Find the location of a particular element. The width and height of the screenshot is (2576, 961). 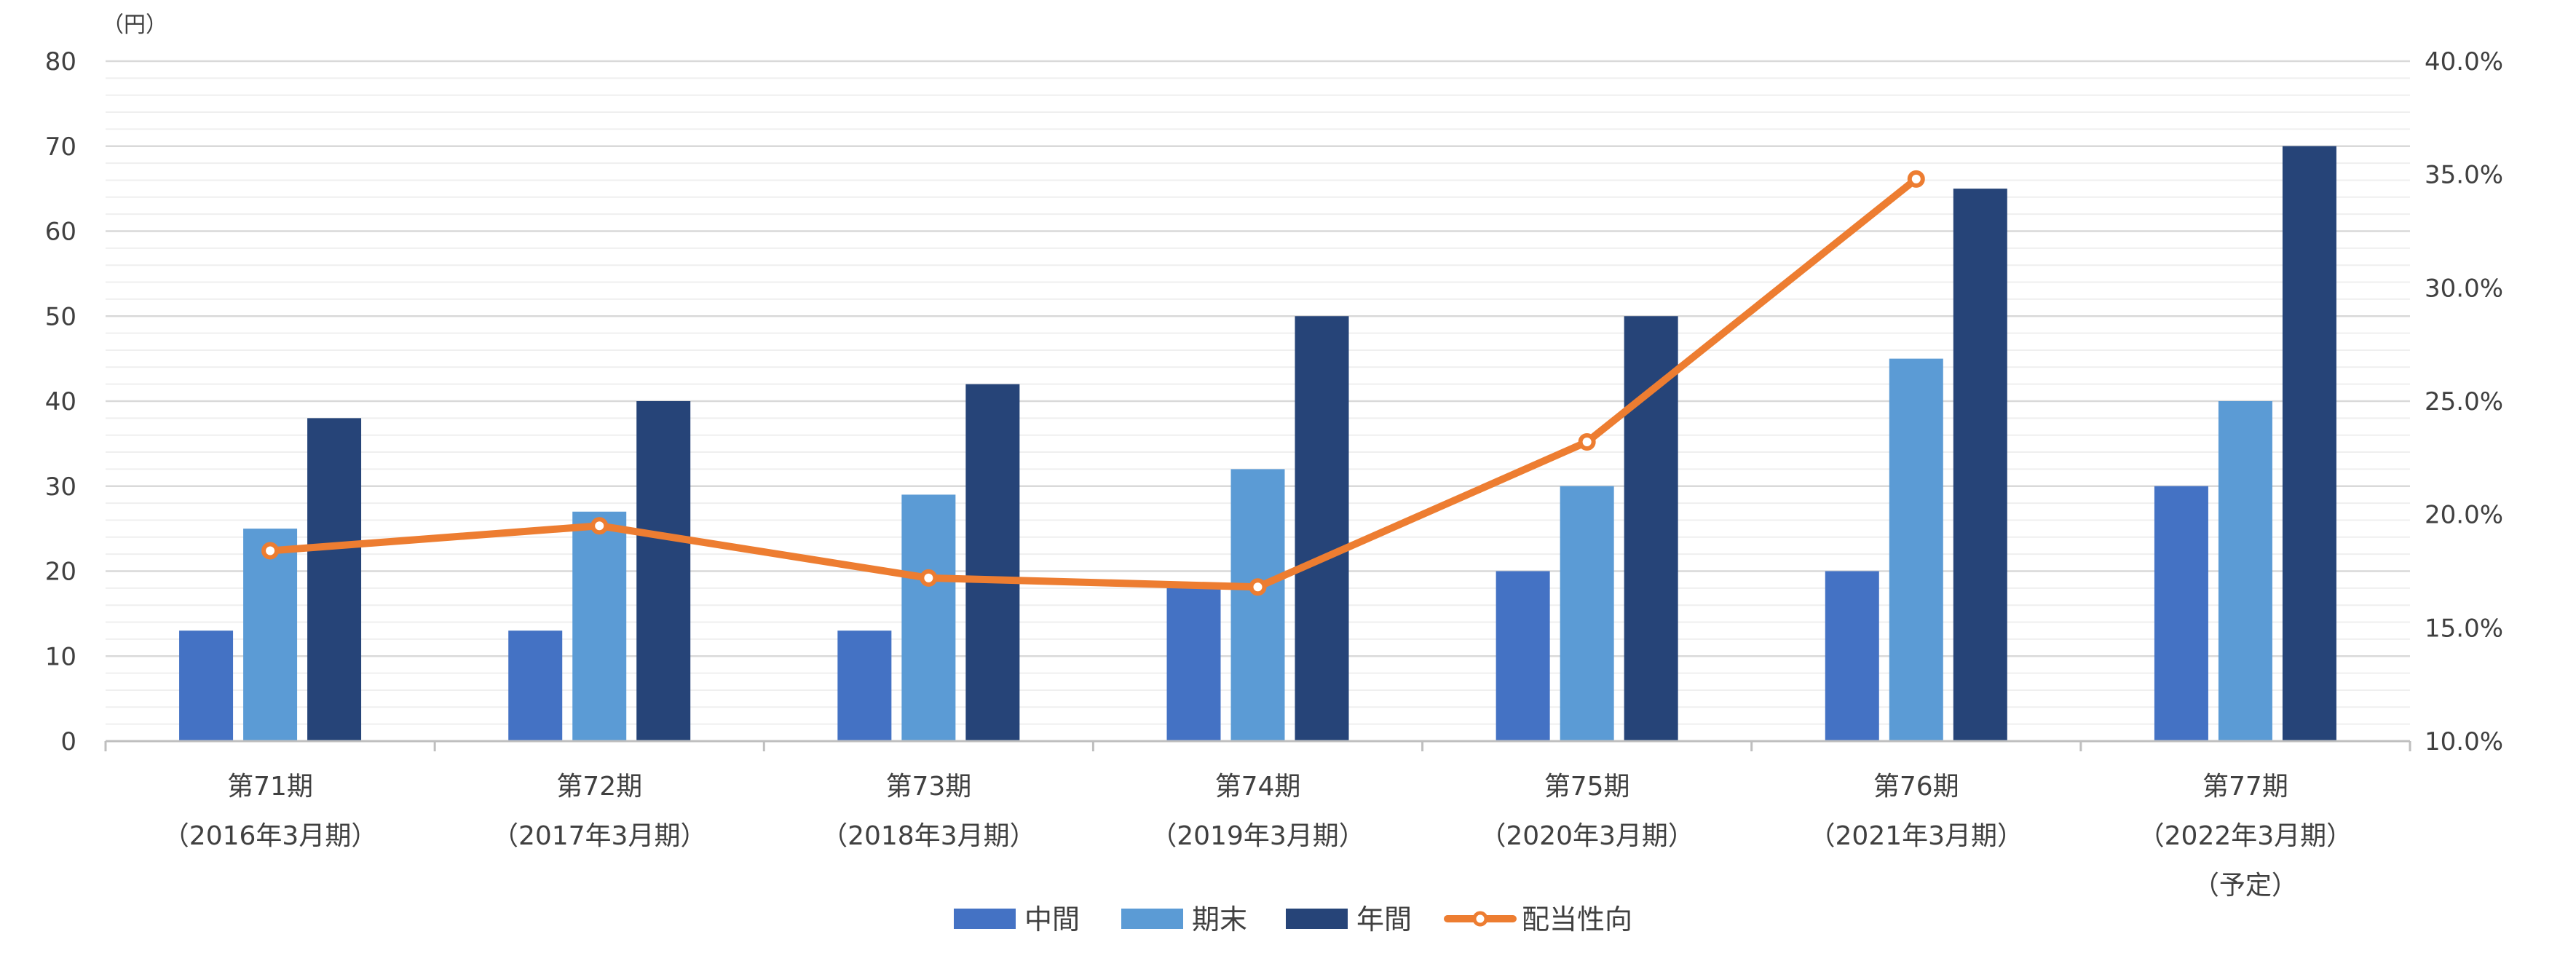

bar-期末-1 is located at coordinates (599, 626).